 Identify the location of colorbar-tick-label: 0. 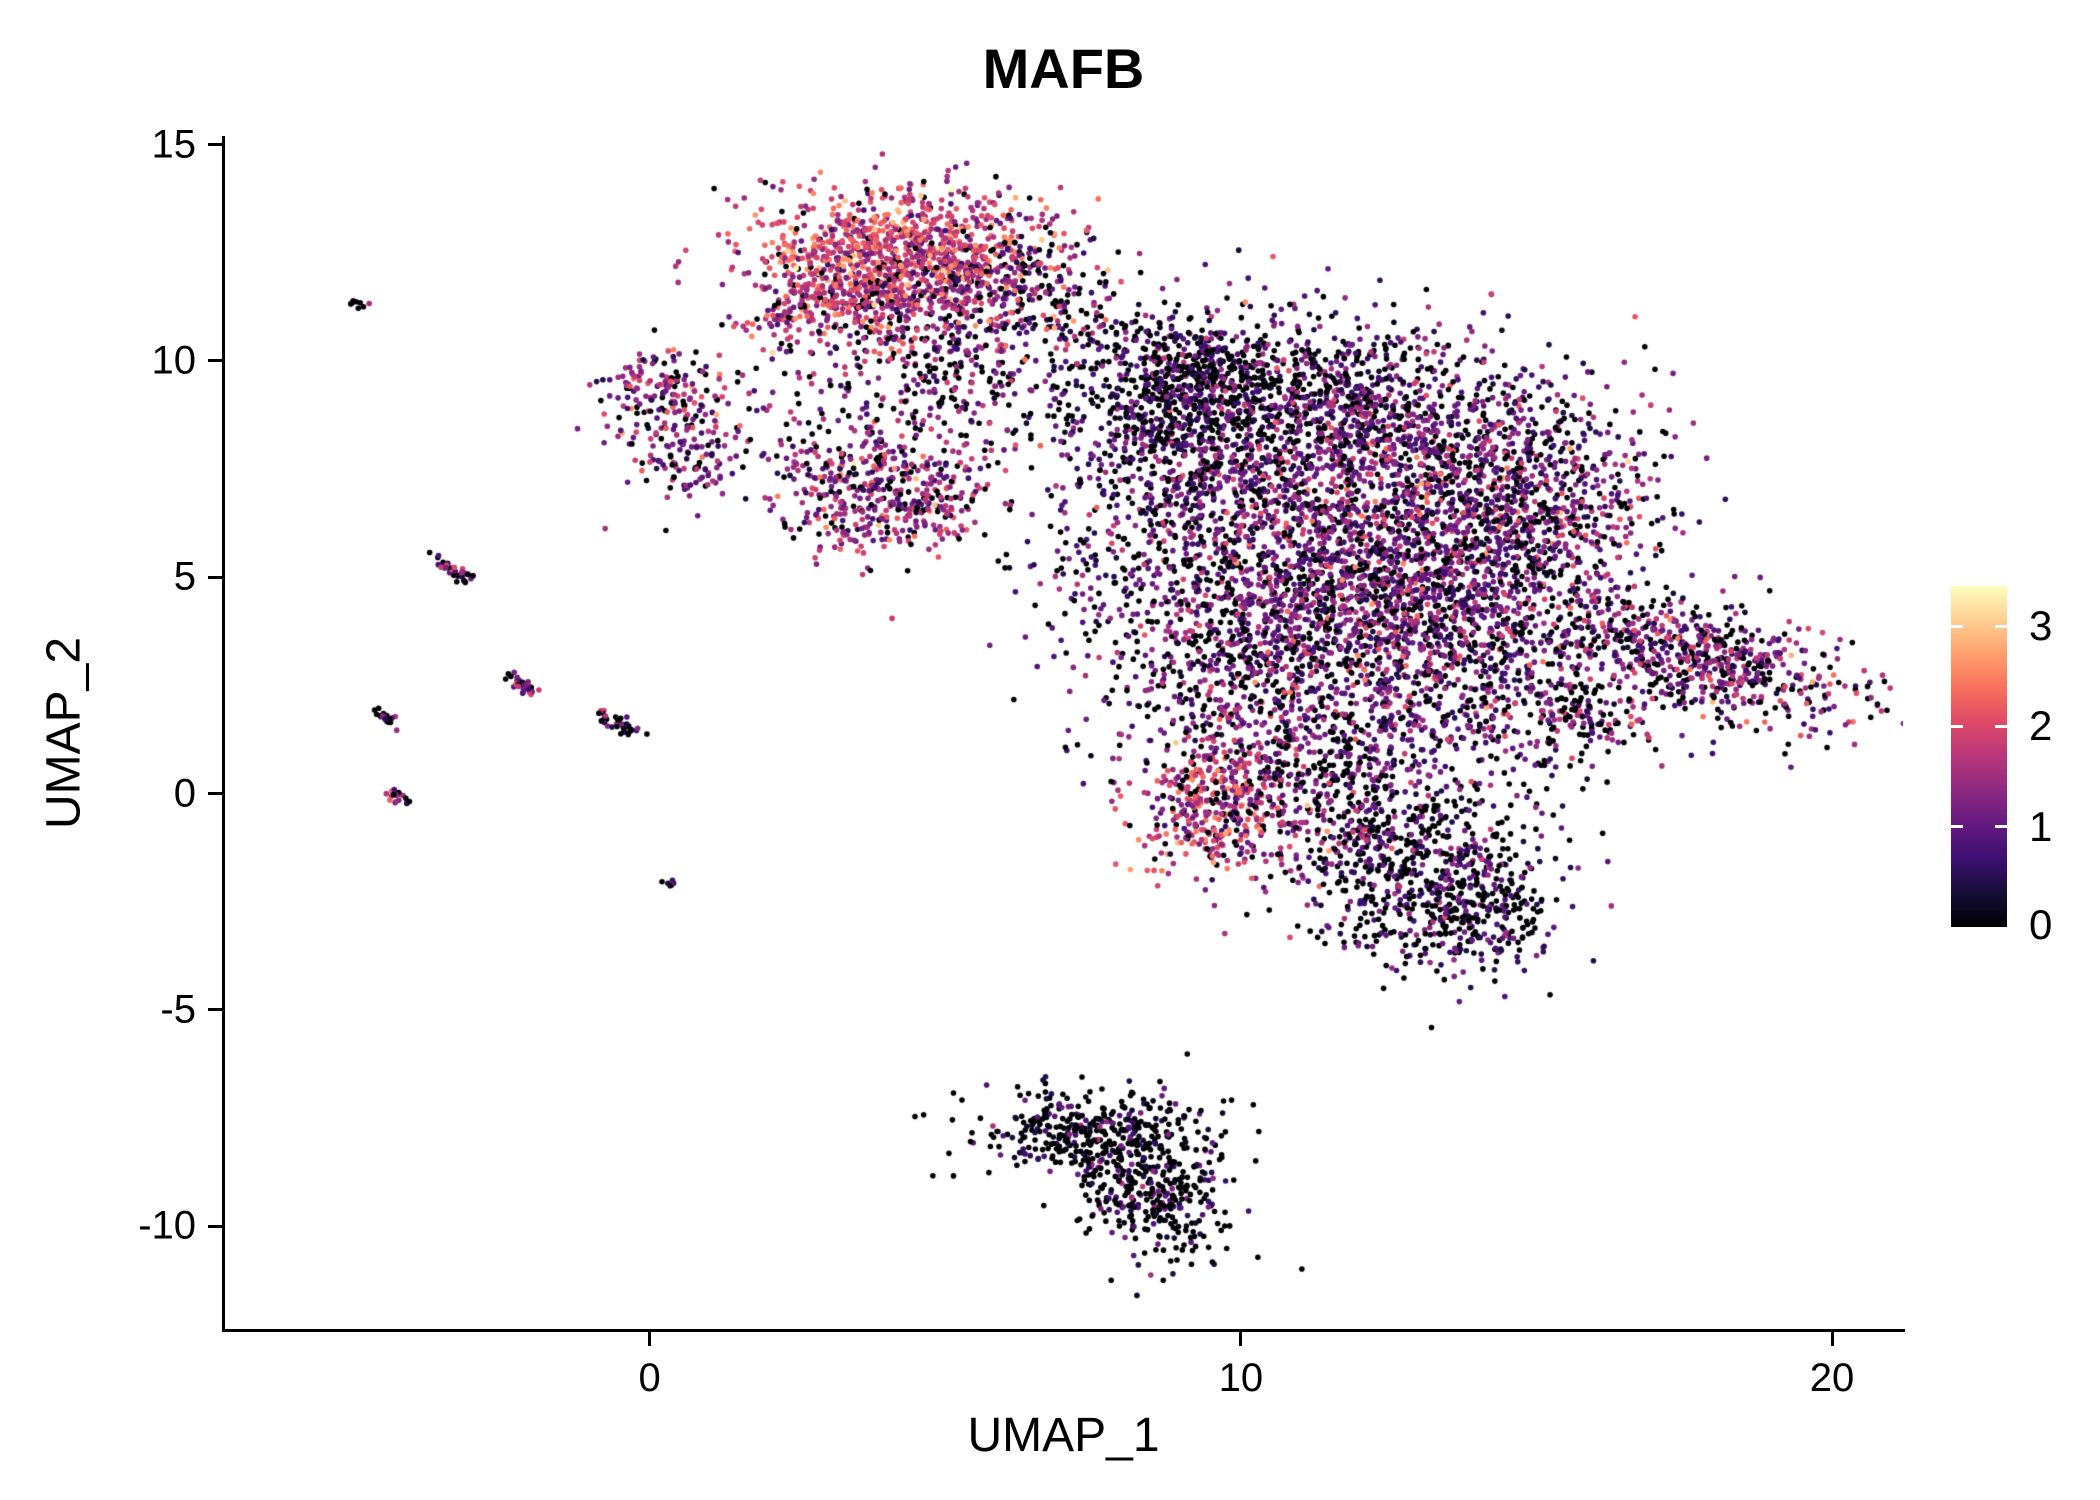
(2041, 924).